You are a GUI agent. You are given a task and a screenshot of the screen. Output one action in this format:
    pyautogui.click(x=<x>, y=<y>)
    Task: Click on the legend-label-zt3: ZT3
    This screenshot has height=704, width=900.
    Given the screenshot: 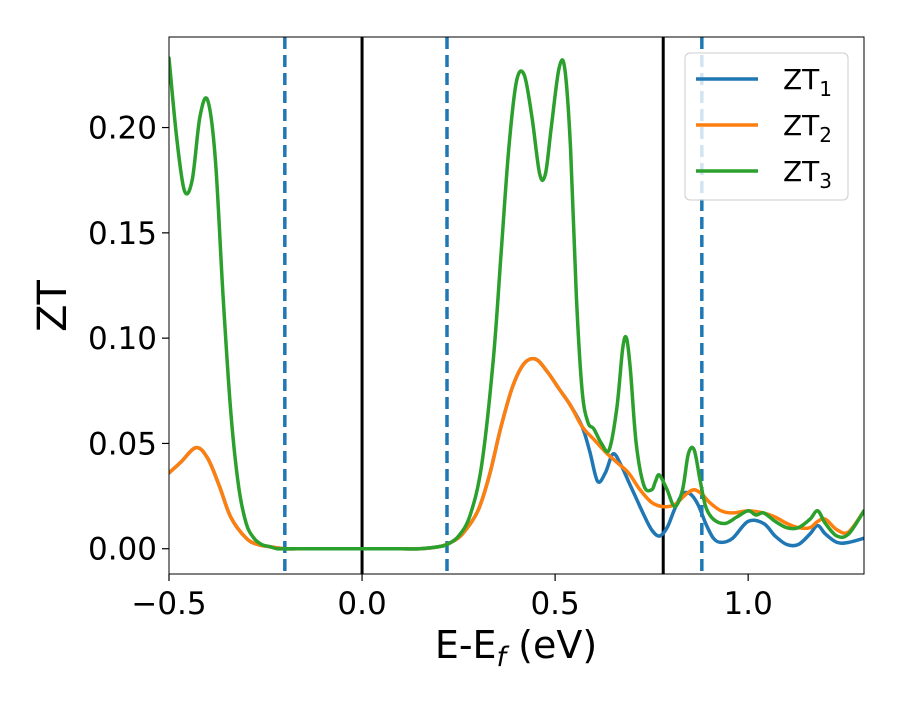 What is the action you would take?
    pyautogui.click(x=807, y=174)
    